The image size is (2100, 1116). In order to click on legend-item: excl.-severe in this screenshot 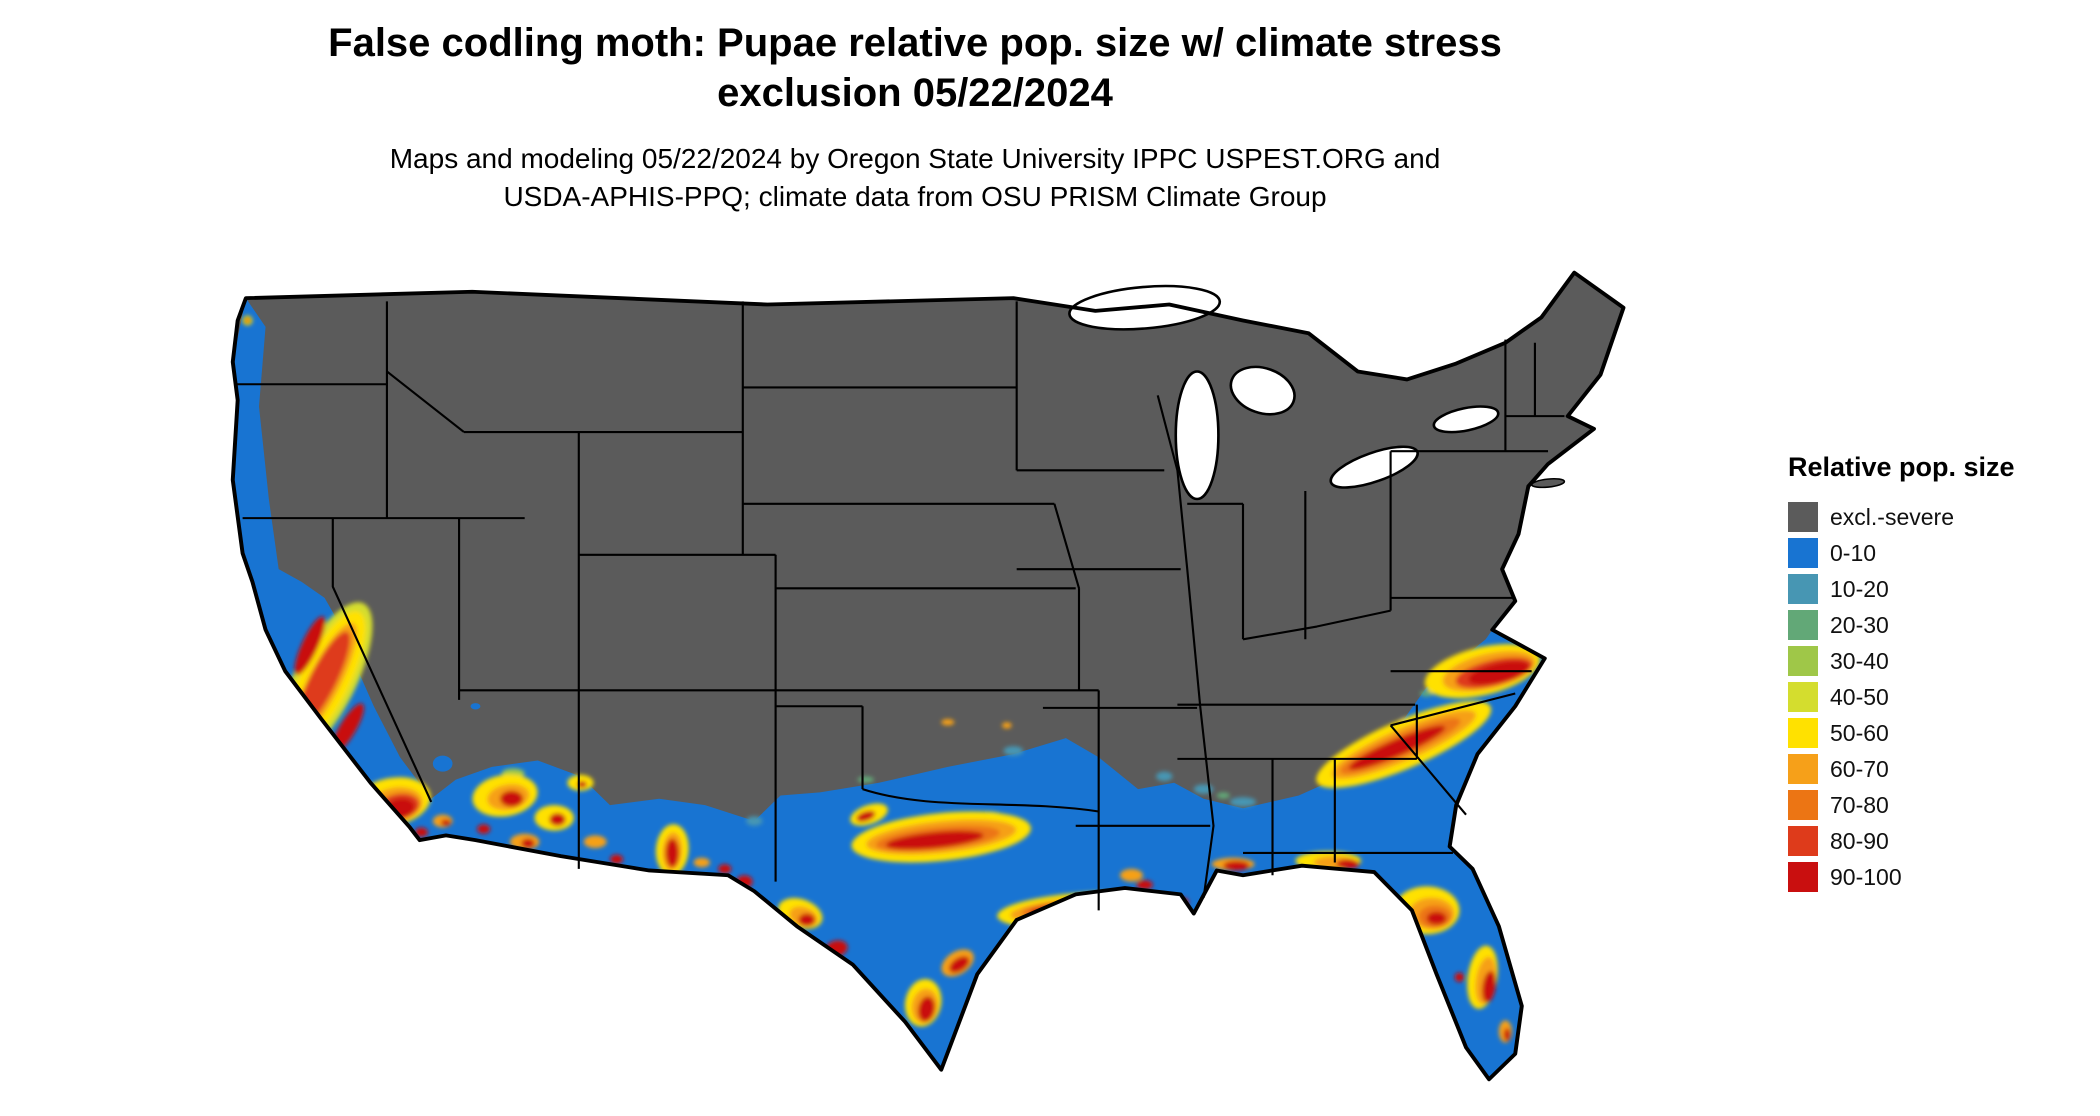, I will do `click(1938, 517)`.